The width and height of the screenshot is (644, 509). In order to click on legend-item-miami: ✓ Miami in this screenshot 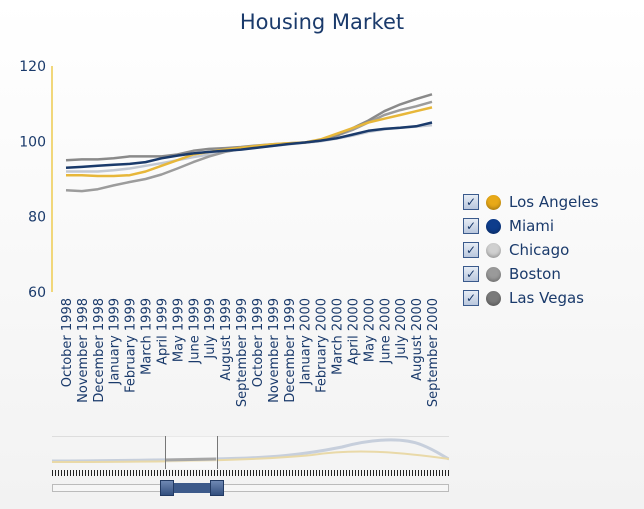, I will do `click(531, 226)`.